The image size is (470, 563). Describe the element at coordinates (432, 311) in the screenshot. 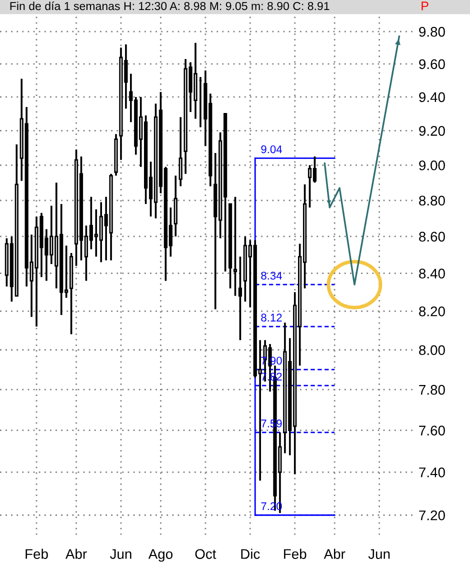

I see `y-tick-label: 8.20` at that location.